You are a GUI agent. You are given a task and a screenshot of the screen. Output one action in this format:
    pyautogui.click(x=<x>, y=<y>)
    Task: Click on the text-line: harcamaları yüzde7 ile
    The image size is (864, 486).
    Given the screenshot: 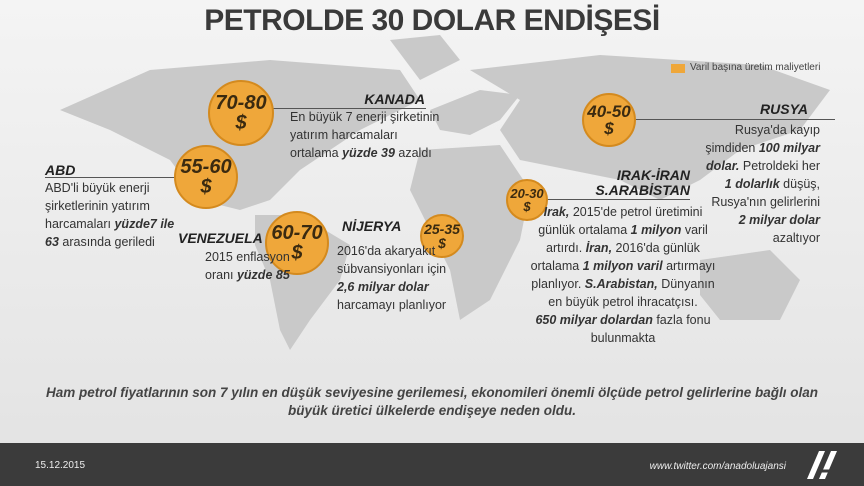 What is the action you would take?
    pyautogui.click(x=109, y=224)
    